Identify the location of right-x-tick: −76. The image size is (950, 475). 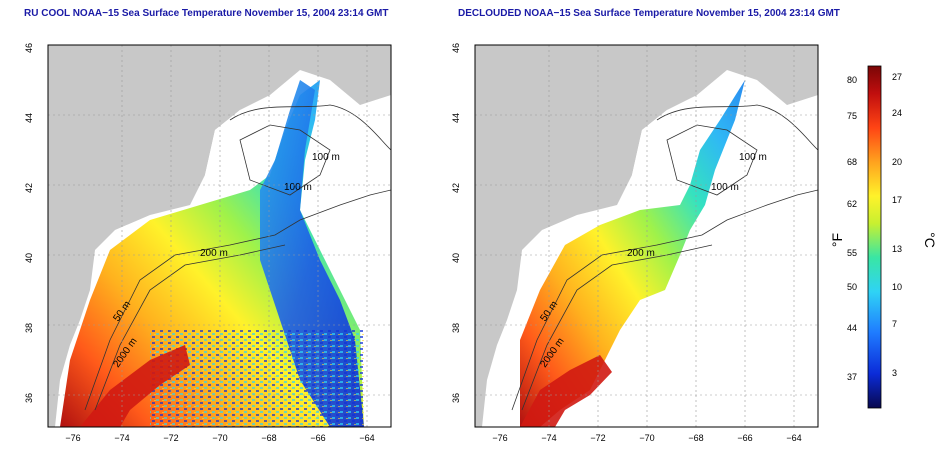
(499, 438).